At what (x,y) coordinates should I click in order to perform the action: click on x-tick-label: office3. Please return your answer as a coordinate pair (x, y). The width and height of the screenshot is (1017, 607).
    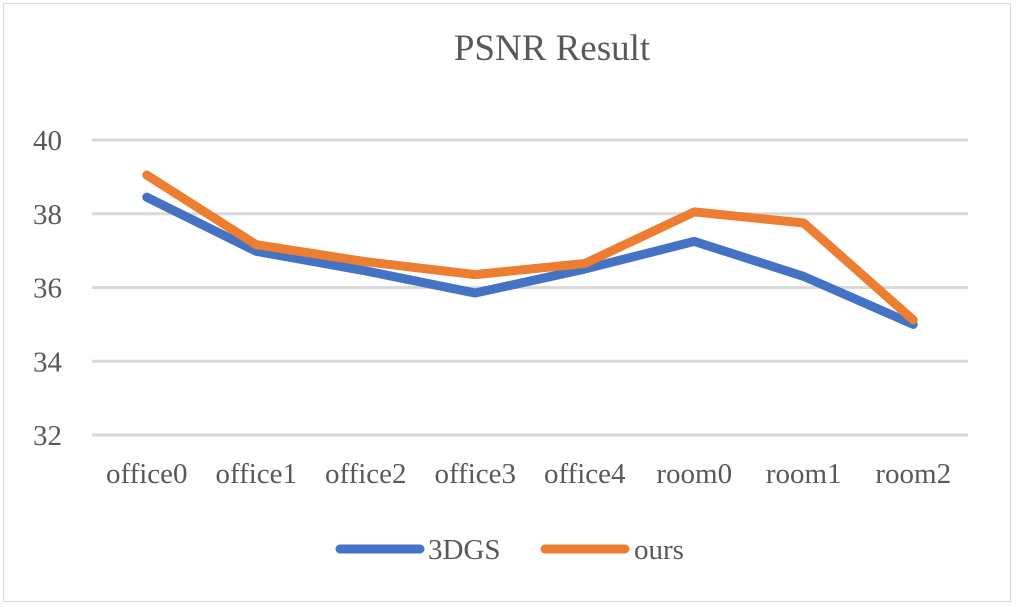
    Looking at the image, I should click on (475, 474).